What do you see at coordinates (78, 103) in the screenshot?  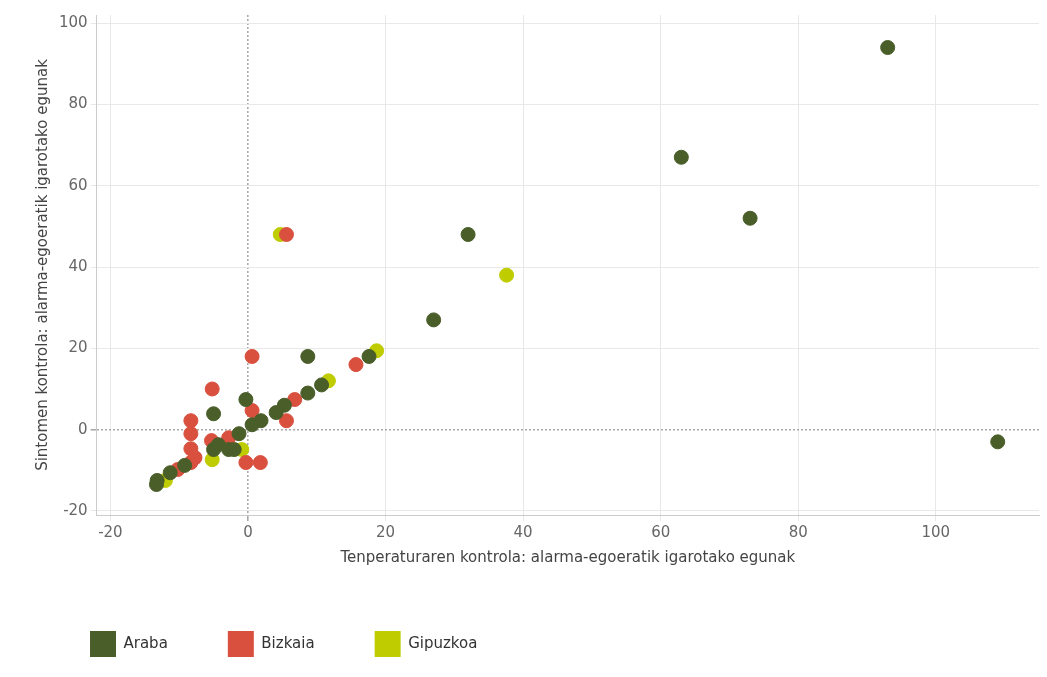 I see `y-tick-label: 80` at bounding box center [78, 103].